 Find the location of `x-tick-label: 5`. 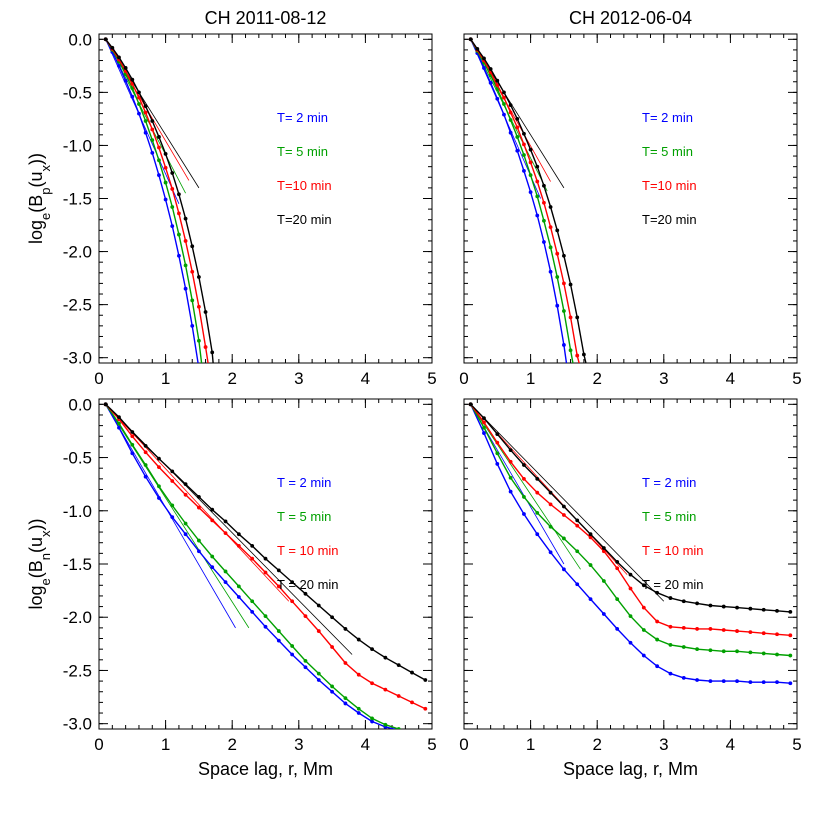

x-tick-label: 5 is located at coordinates (796, 378).